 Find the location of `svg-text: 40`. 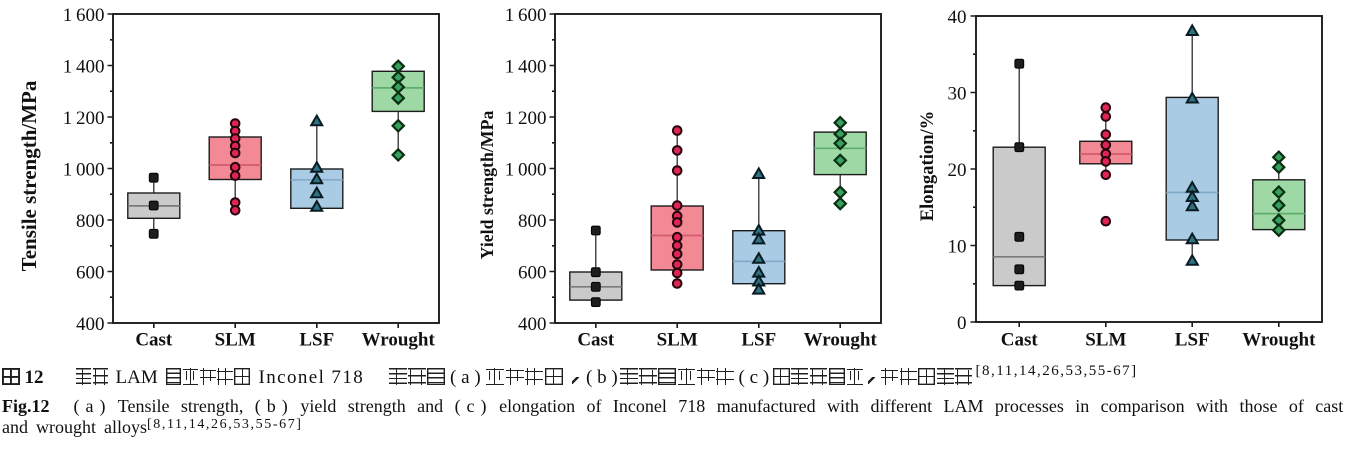

svg-text: 40 is located at coordinates (957, 17).